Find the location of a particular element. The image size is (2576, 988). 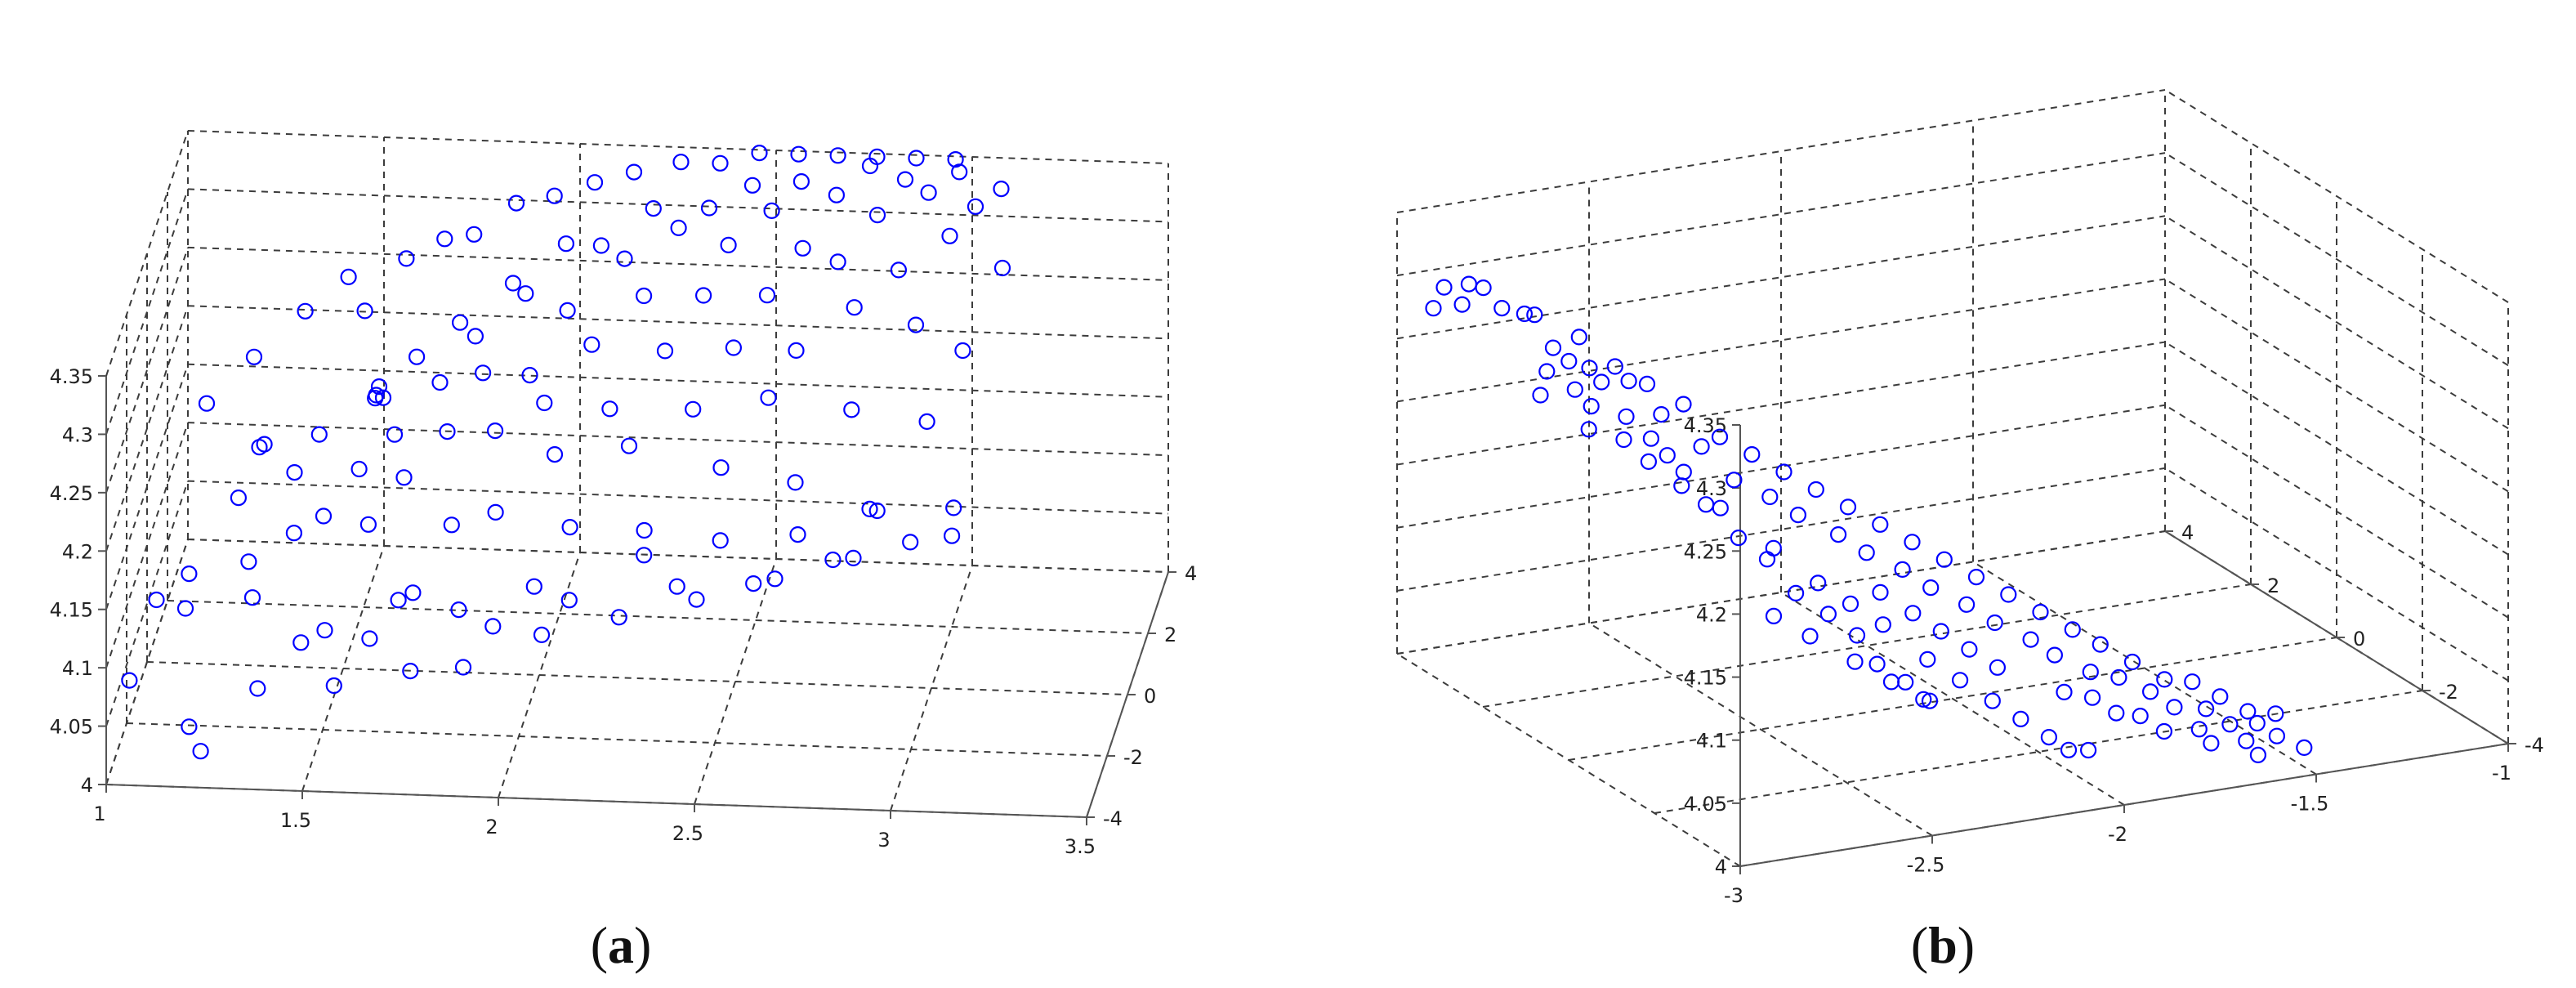

caption-a: (a) is located at coordinates (622, 945).